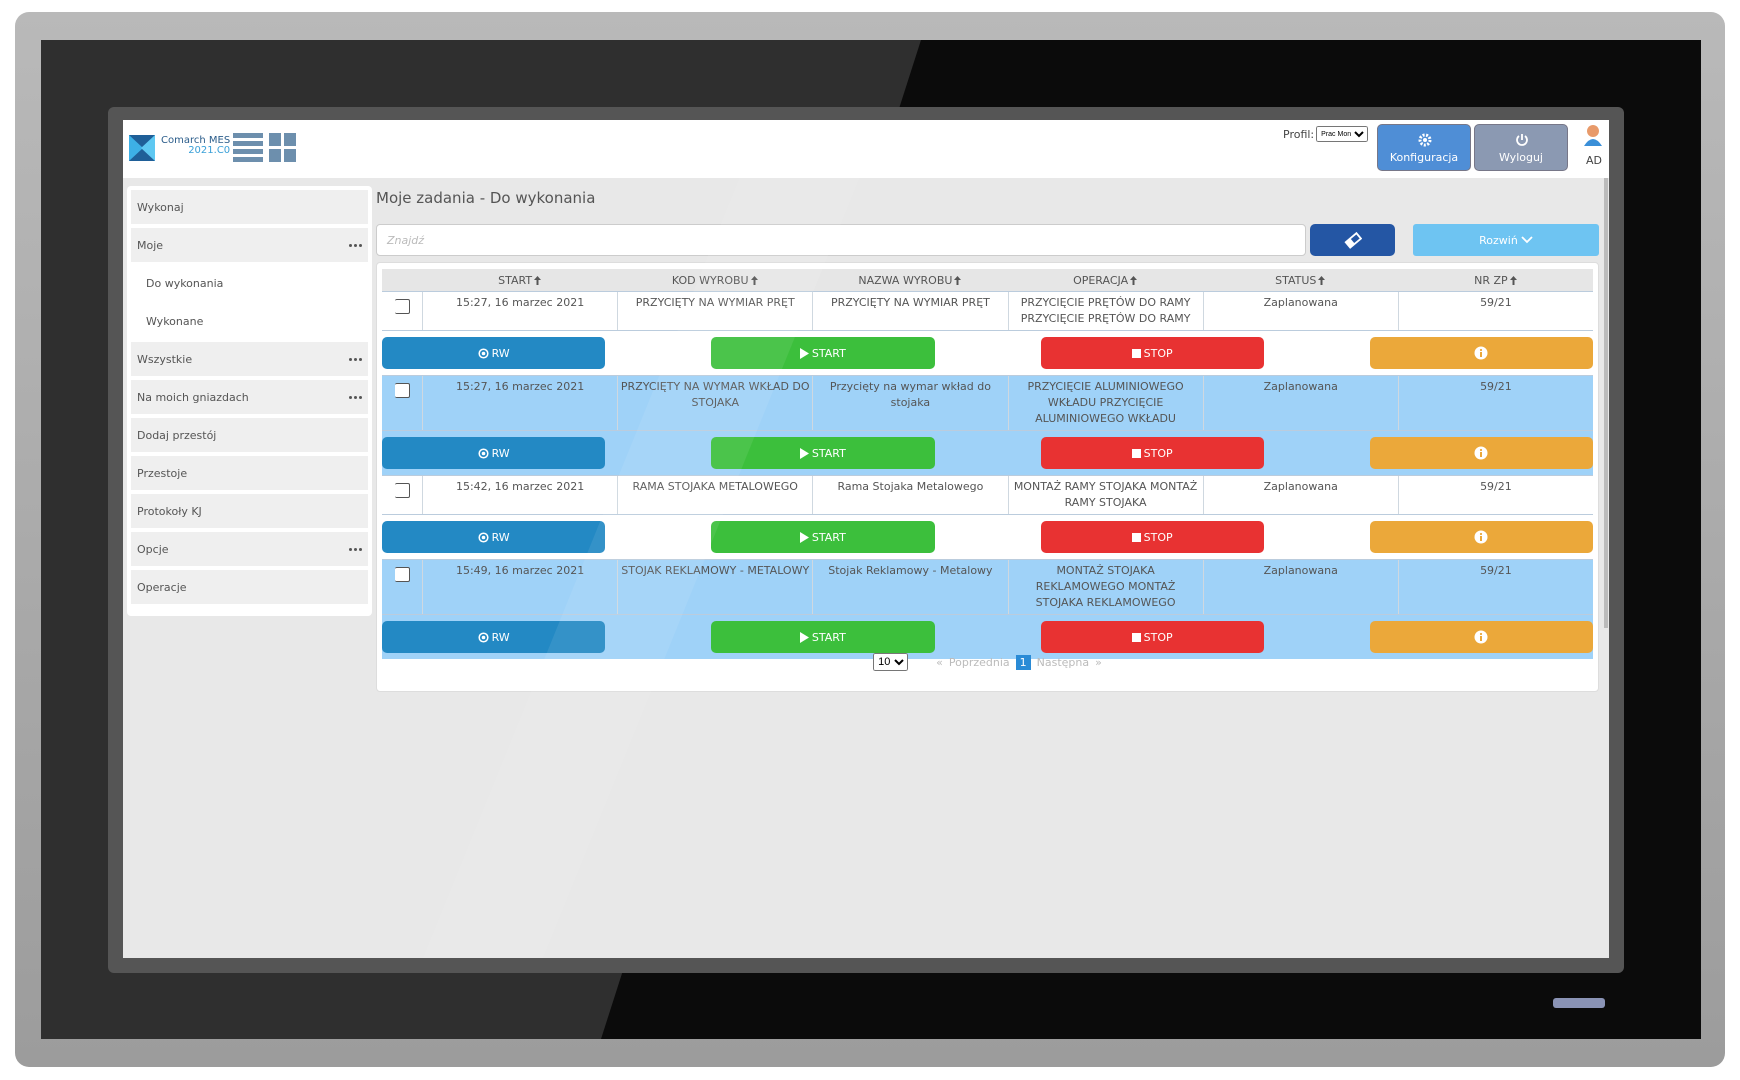 The width and height of the screenshot is (1740, 1080). I want to click on column-header: STATUS, so click(1300, 280).